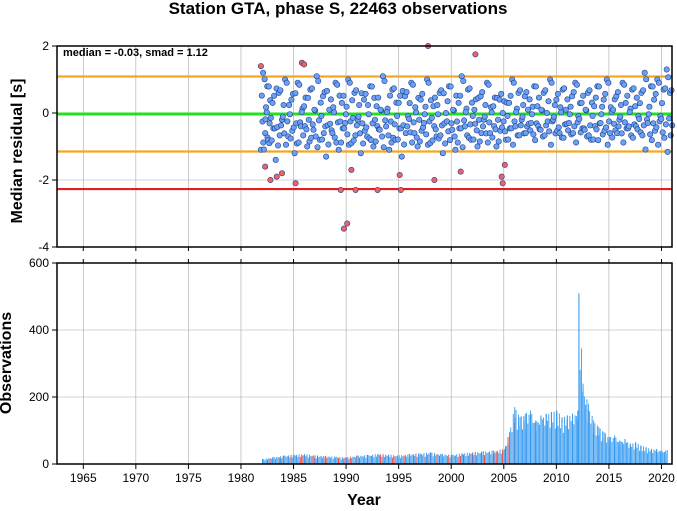  What do you see at coordinates (556, 478) in the screenshot?
I see `x-tick-label: 2010` at bounding box center [556, 478].